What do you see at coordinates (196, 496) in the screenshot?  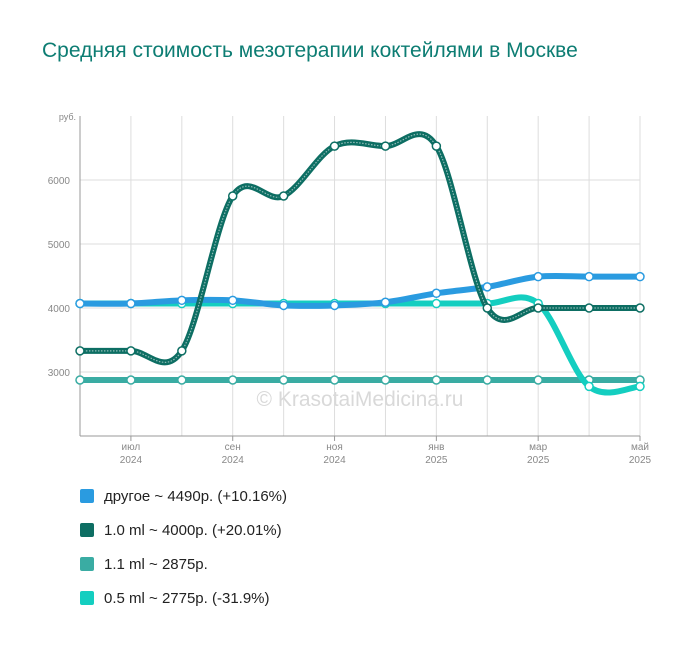 I see `legend-label: другое ~ 4490р. (+10.16%)` at bounding box center [196, 496].